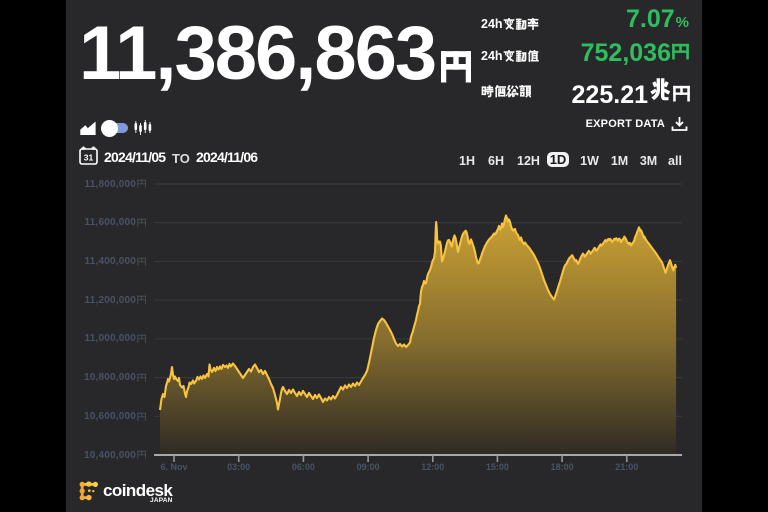 This screenshot has height=512, width=768. What do you see at coordinates (626, 467) in the screenshot?
I see `svg-text: 21:00` at bounding box center [626, 467].